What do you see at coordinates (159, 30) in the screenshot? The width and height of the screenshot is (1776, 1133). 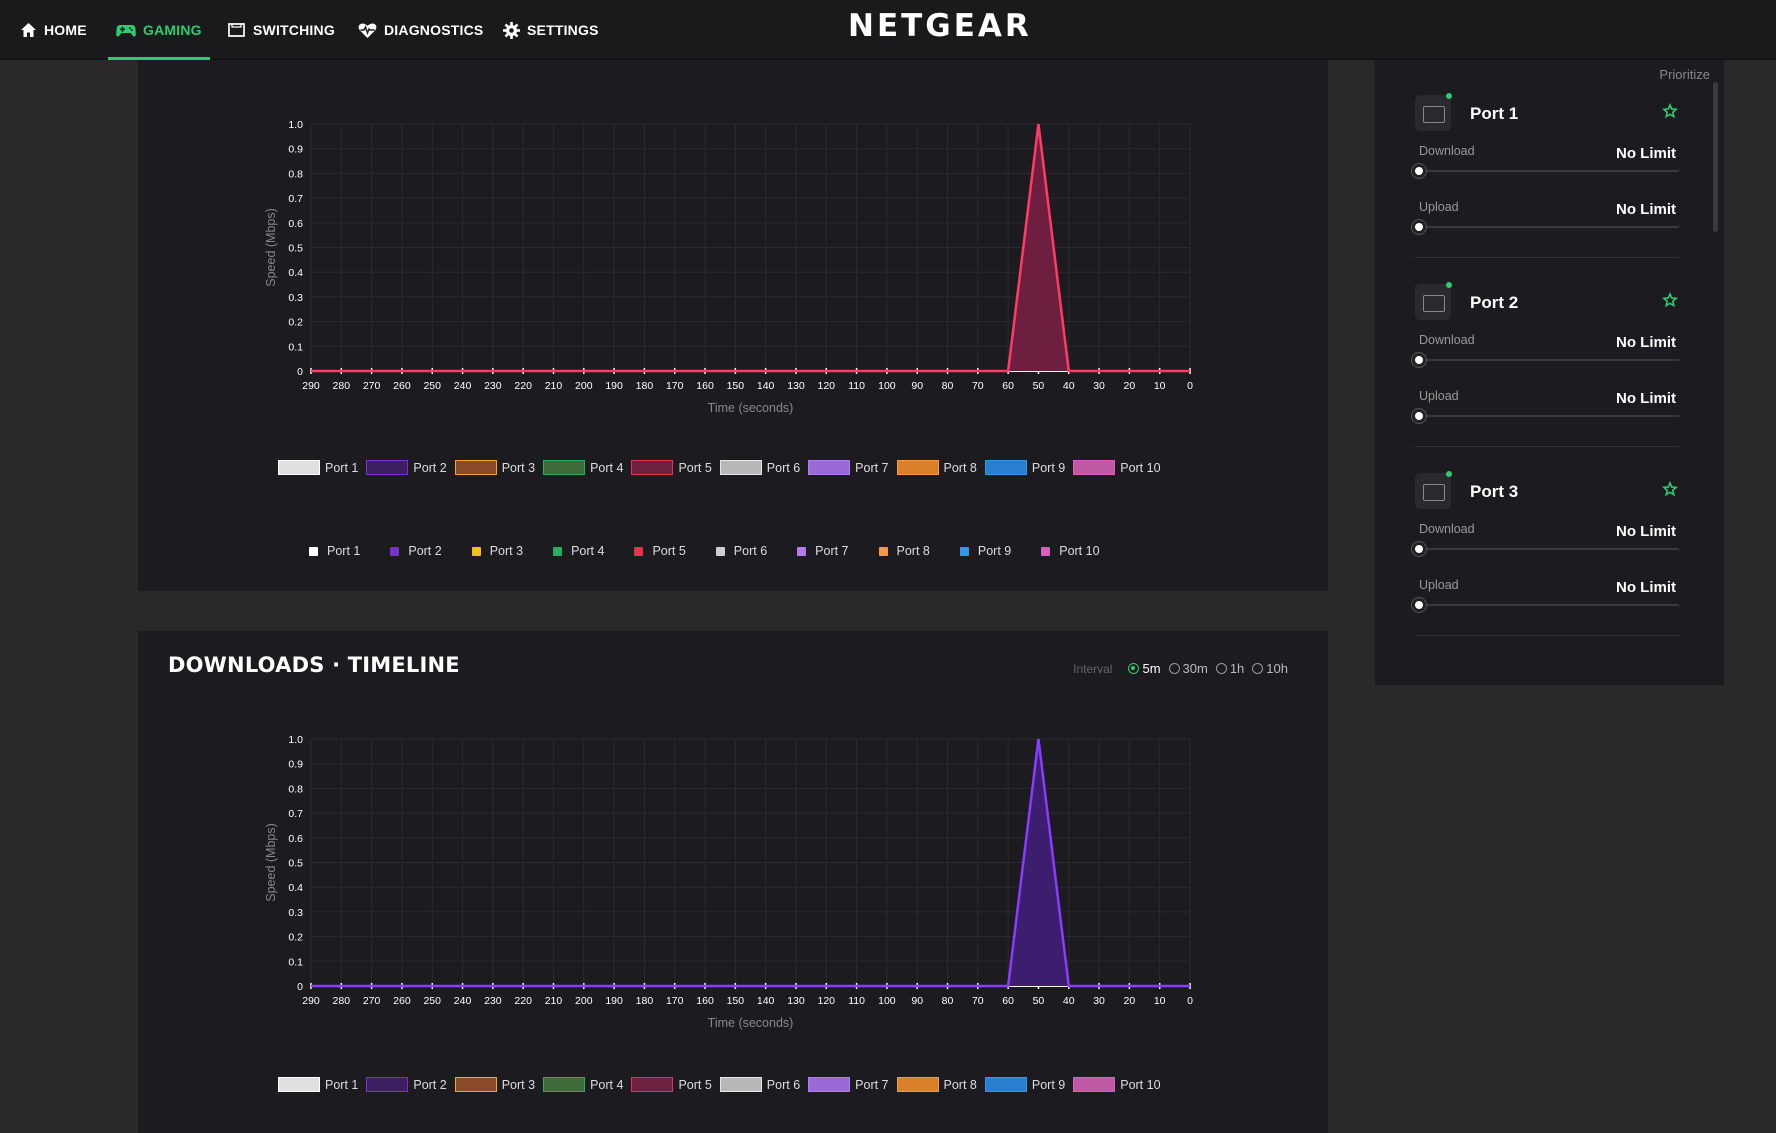 I see `nav-gaming: GAMING` at bounding box center [159, 30].